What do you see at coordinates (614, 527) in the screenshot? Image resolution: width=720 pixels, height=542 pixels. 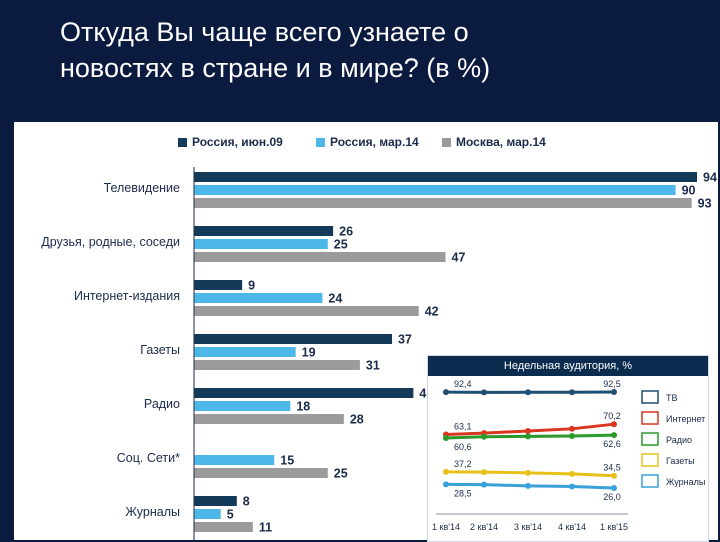 I see `x-tick-label: 1 кв'15` at bounding box center [614, 527].